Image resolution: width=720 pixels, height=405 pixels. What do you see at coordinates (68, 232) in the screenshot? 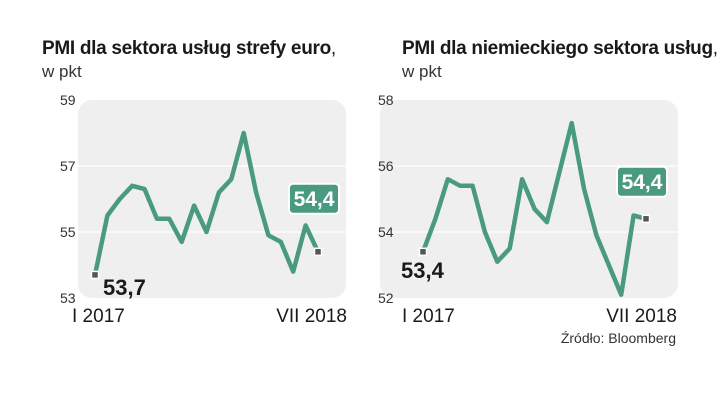
I see `y-tick-label: 55` at bounding box center [68, 232].